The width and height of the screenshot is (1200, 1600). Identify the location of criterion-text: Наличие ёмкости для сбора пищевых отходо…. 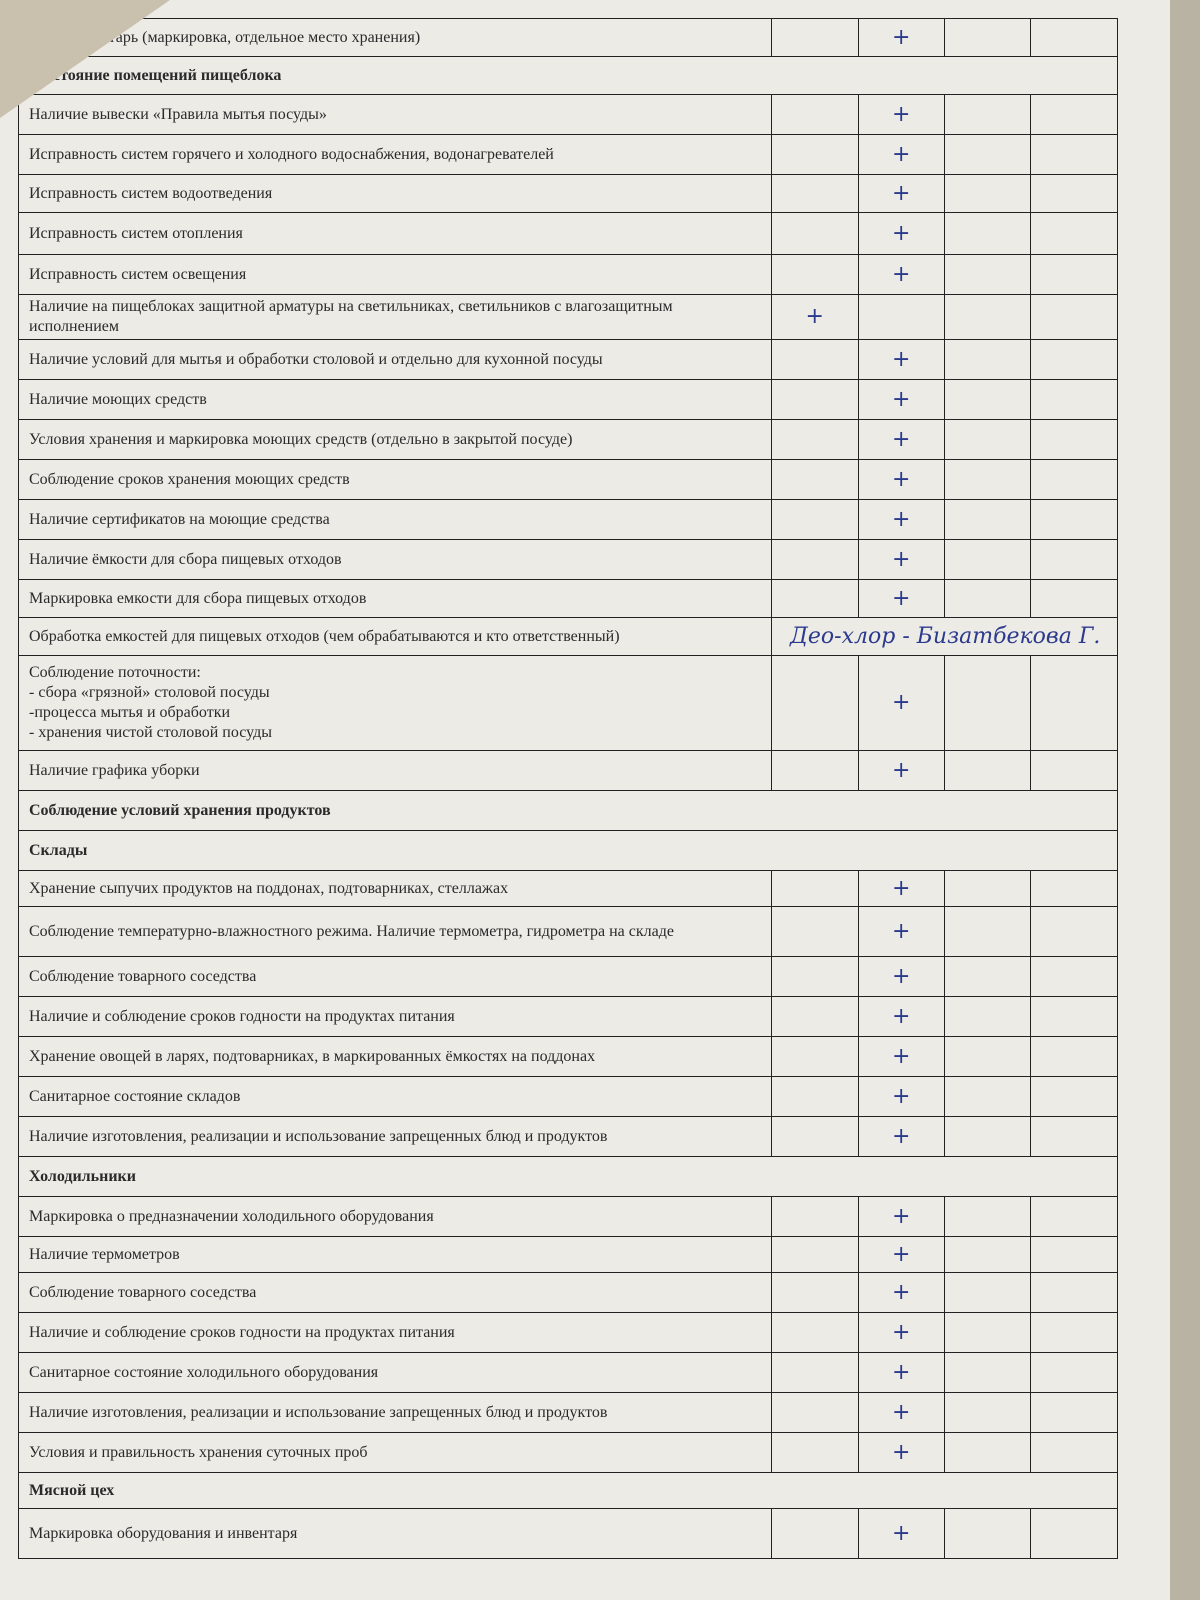
(395, 559).